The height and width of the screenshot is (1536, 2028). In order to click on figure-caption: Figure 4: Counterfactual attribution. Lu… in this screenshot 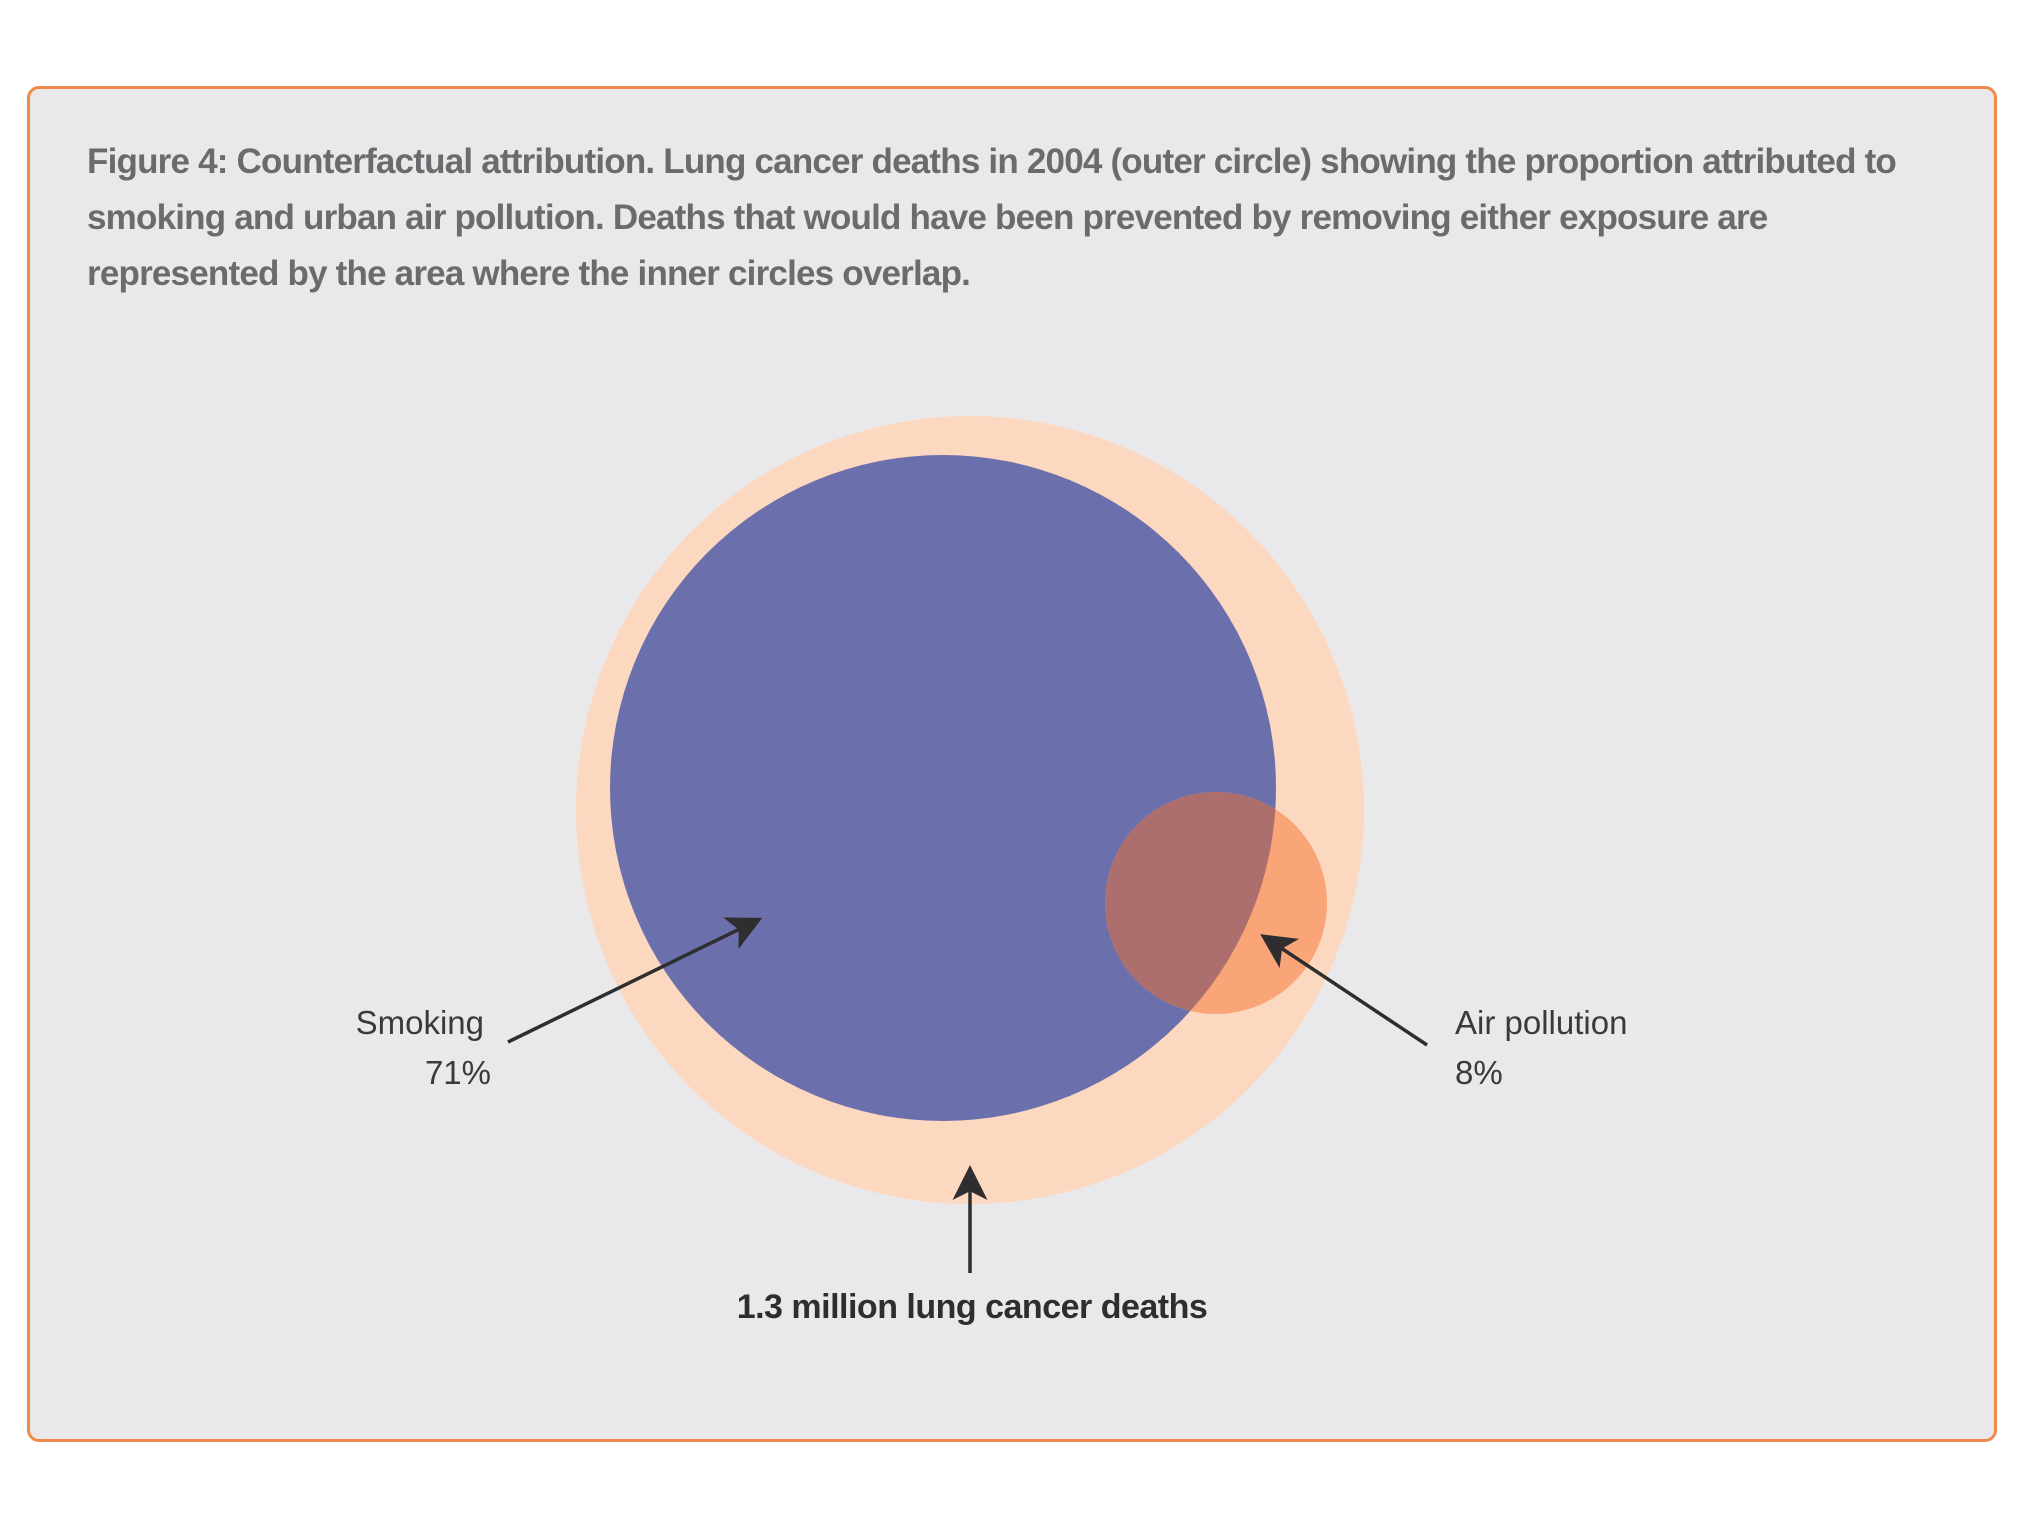, I will do `click(992, 217)`.